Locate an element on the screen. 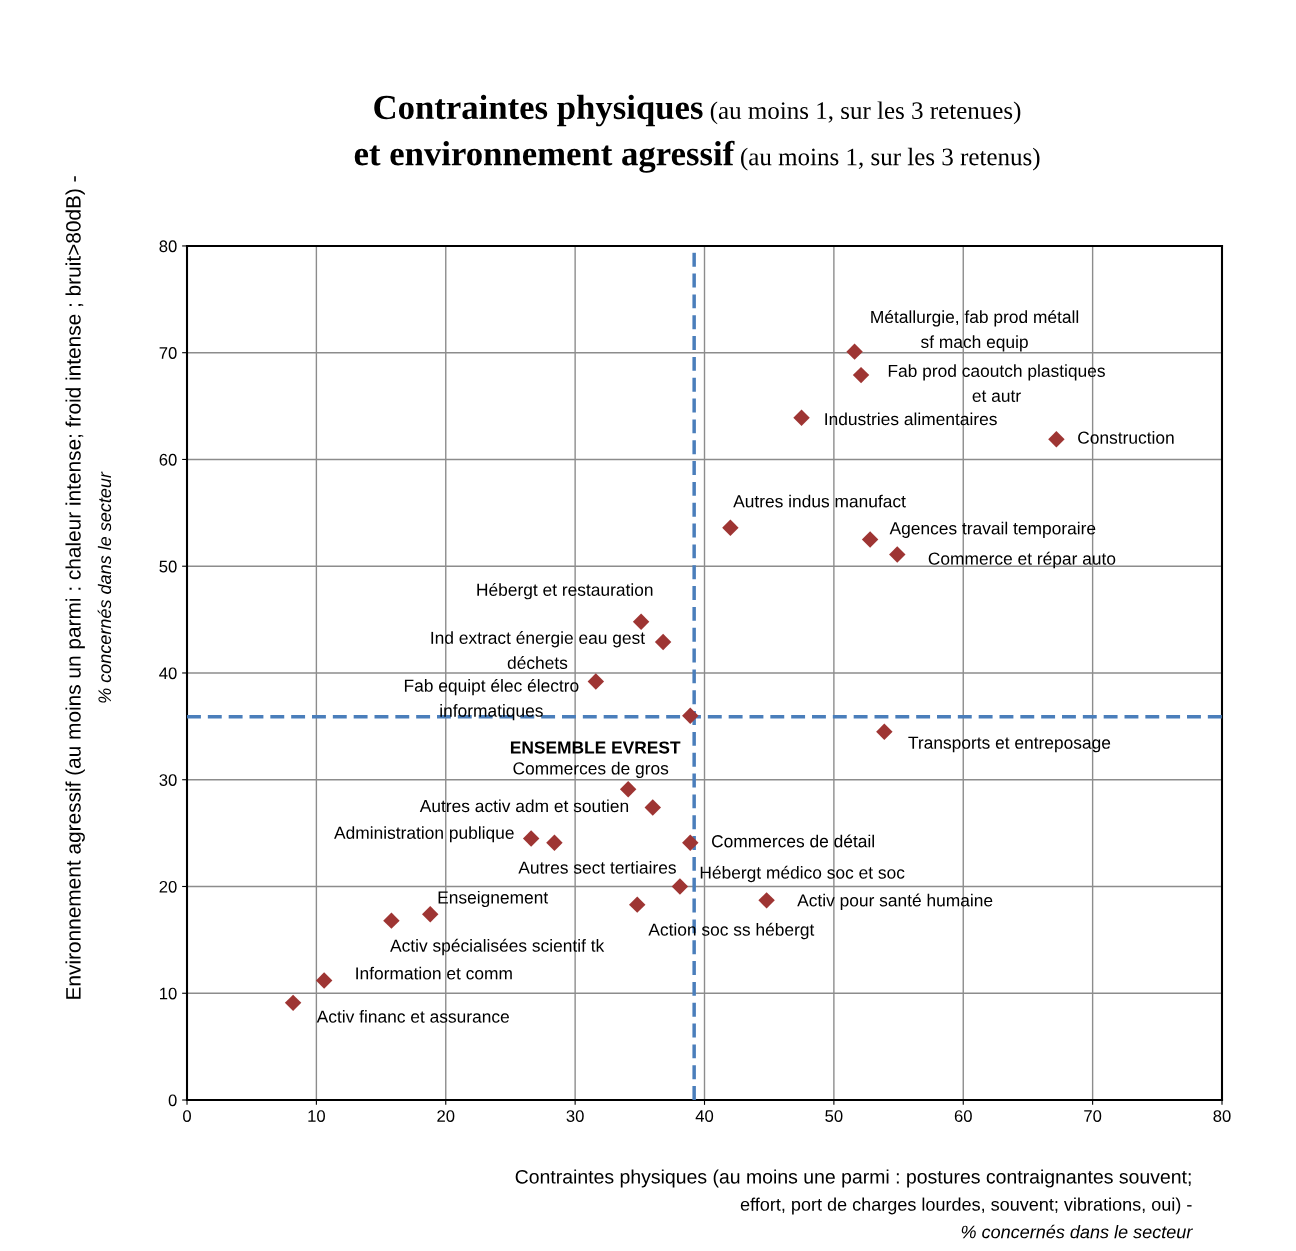  annotation: Autres activ adm et soutien is located at coordinates (524, 806).